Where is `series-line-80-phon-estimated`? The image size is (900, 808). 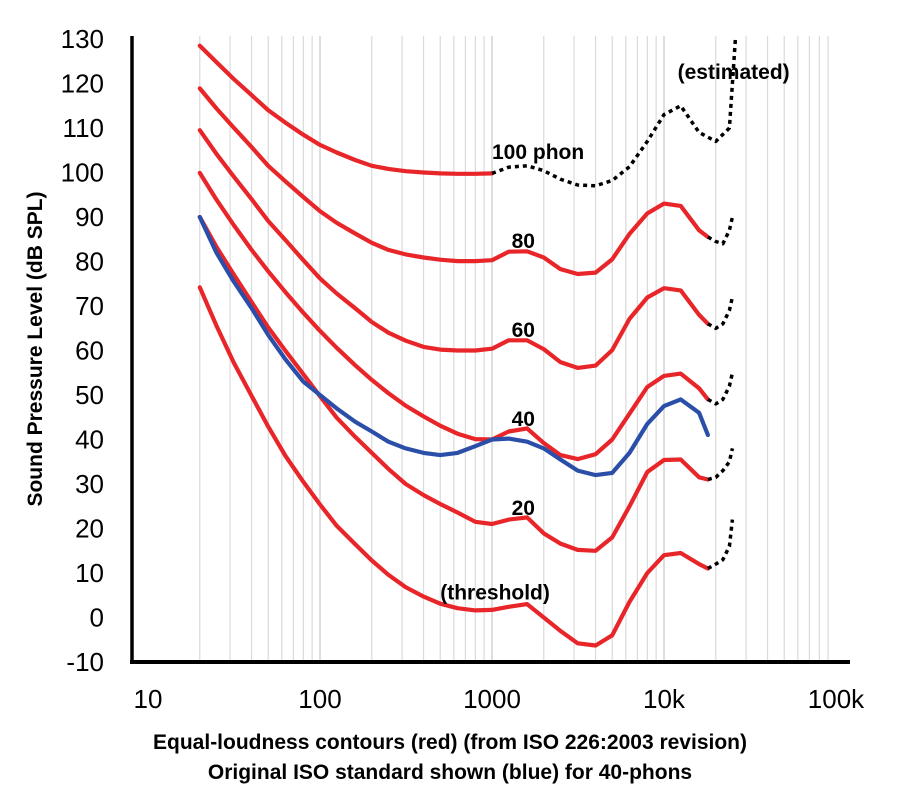
series-line-80-phon-estimated is located at coordinates (721, 231).